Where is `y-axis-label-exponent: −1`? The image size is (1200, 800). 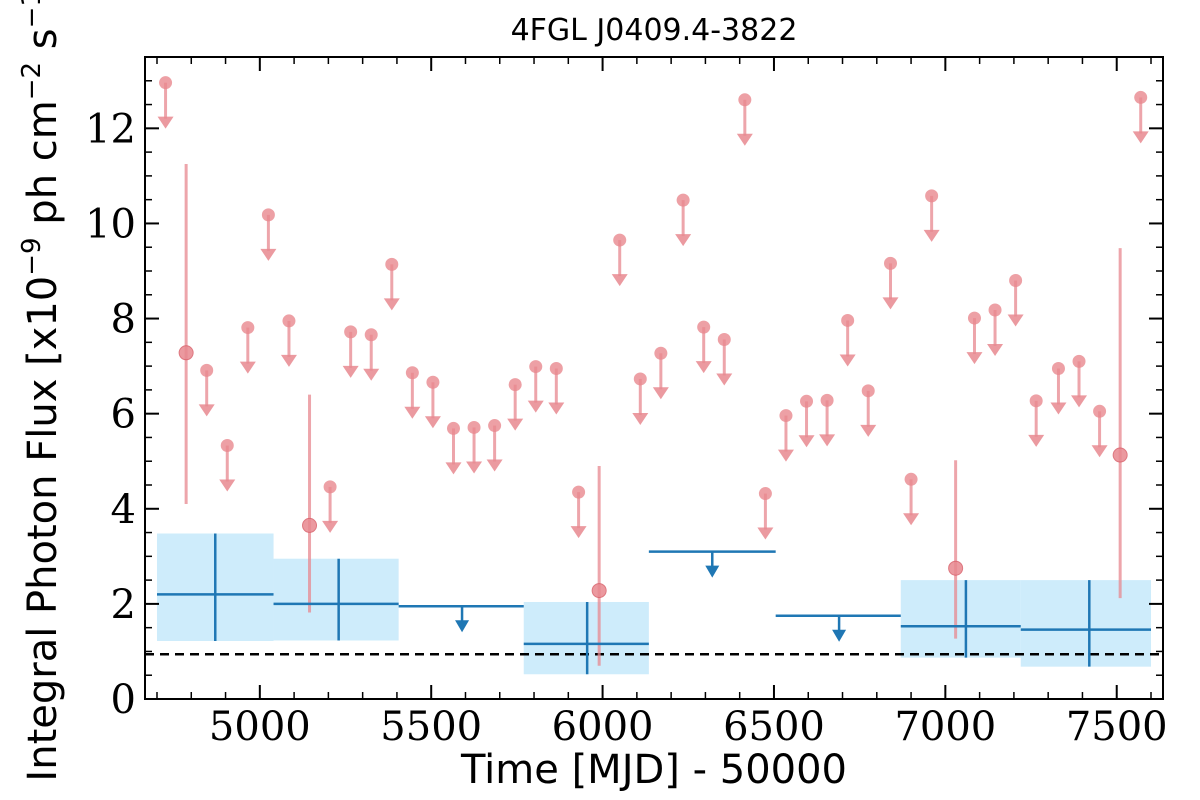
y-axis-label-exponent: −1 is located at coordinates (32, 14).